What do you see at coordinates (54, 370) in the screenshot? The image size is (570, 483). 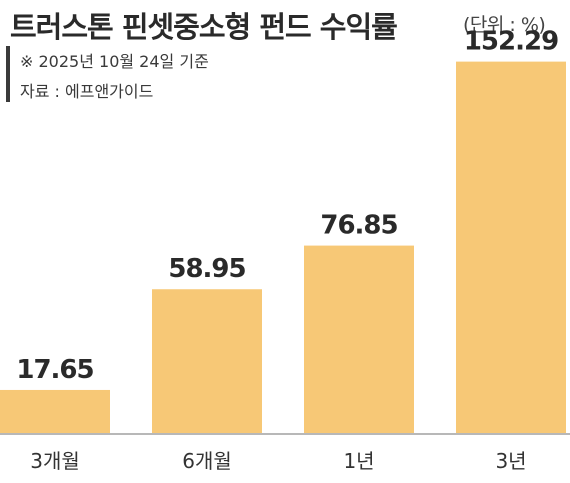 I see `value-label-1: 17.65` at bounding box center [54, 370].